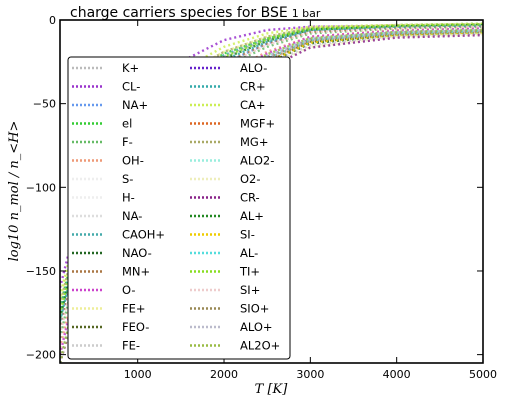 This screenshot has height=411, width=507. I want to click on y-tick-label: −100, so click(41, 187).